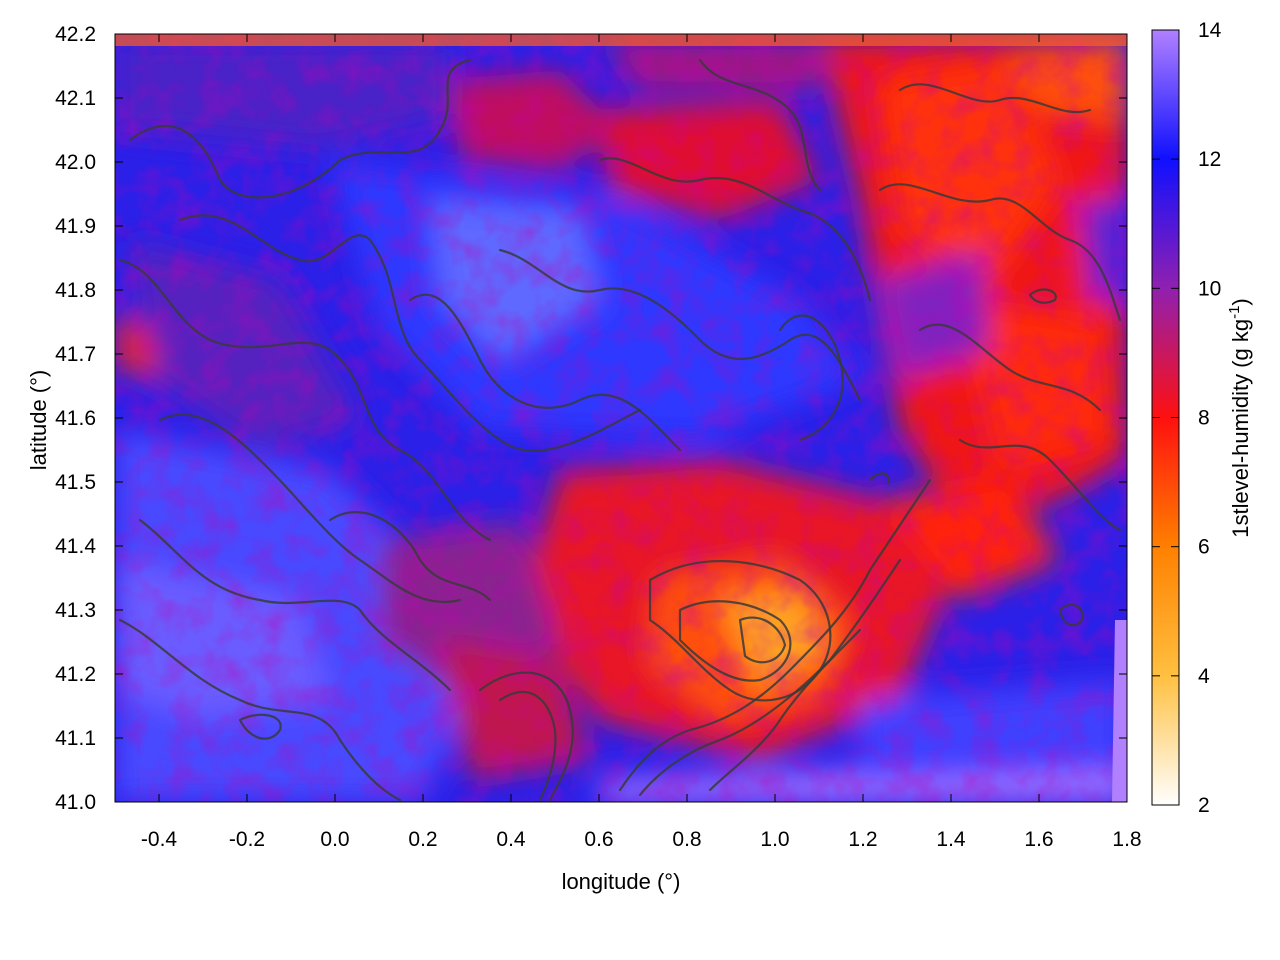  Describe the element at coordinates (75, 162) in the screenshot. I see `y-tick-label: 42.0` at that location.